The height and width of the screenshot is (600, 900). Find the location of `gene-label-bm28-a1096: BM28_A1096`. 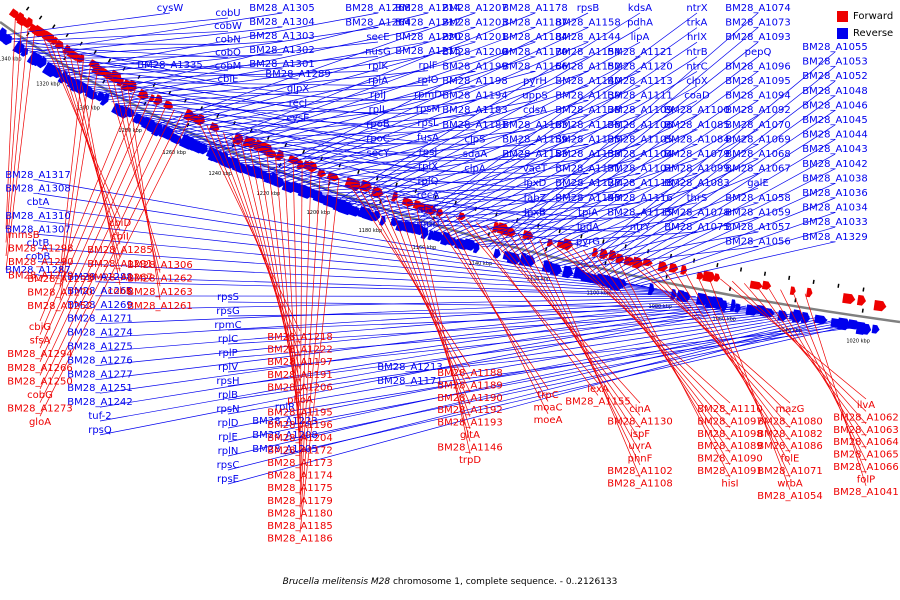

gene-label-bm28-a1096: BM28_A1096 is located at coordinates (758, 66).